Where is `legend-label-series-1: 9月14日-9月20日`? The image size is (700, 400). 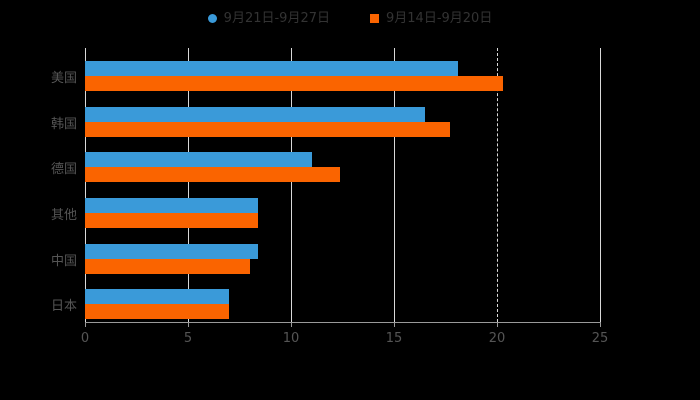 legend-label-series-1: 9月14日-9月20日 is located at coordinates (439, 18).